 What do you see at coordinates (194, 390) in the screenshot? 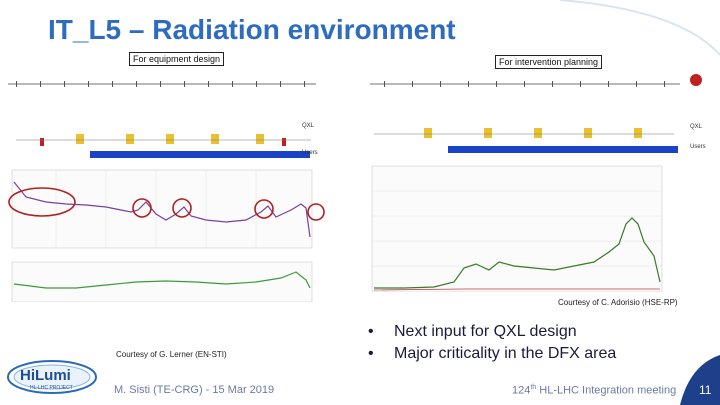
I see `footer-author-date: M. Sisti (TE-CRG) - 15 Mar 2019` at bounding box center [194, 390].